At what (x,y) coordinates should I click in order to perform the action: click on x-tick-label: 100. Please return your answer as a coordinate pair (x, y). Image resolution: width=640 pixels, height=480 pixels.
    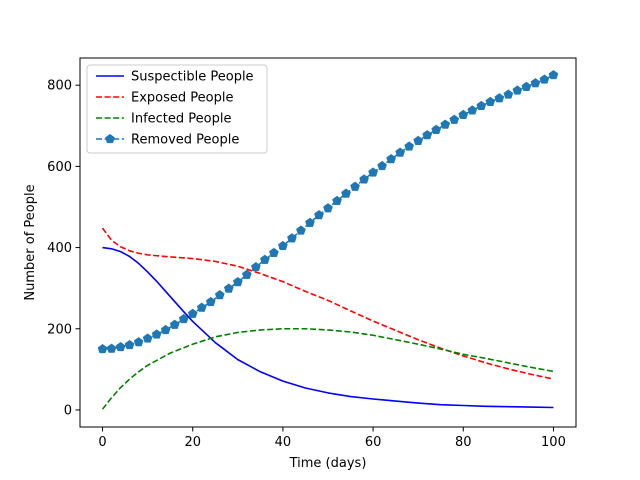
    Looking at the image, I should click on (553, 442).